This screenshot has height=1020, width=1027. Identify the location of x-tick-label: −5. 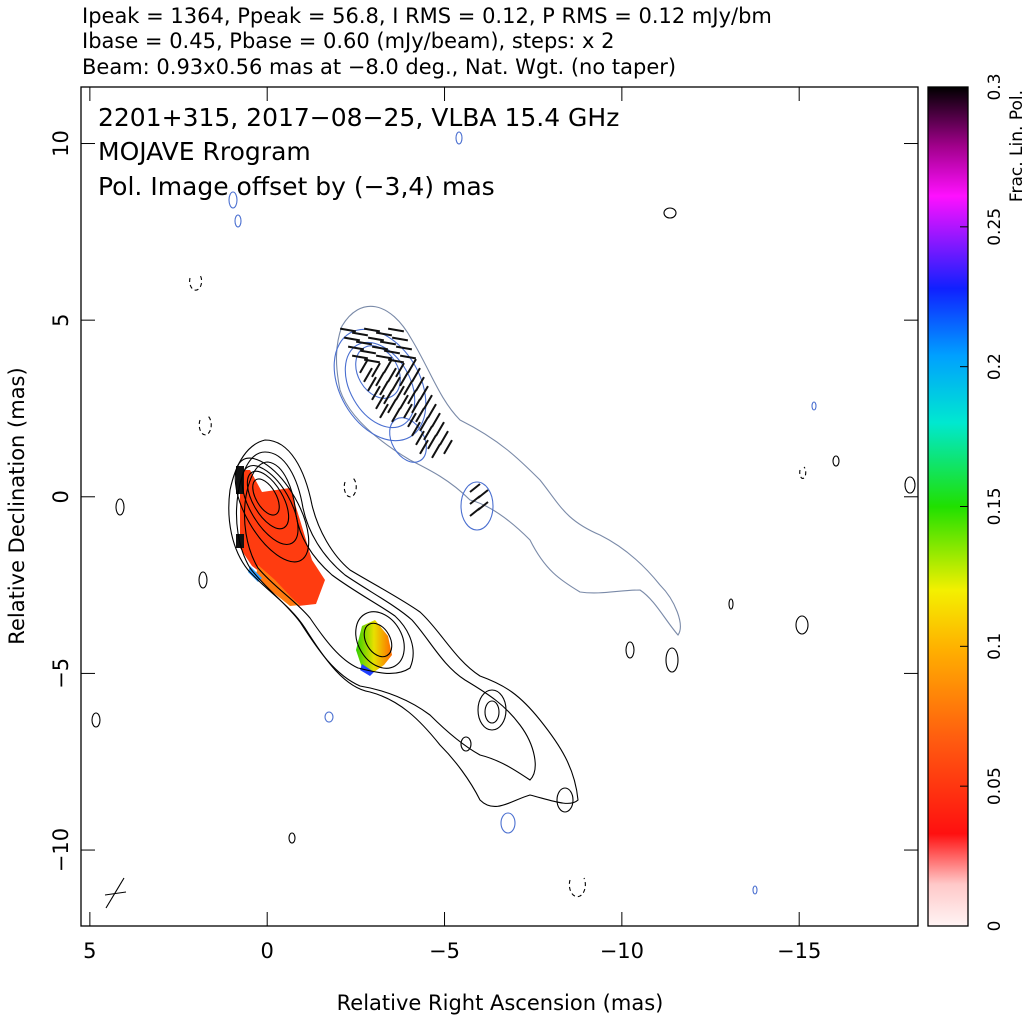
(444, 951).